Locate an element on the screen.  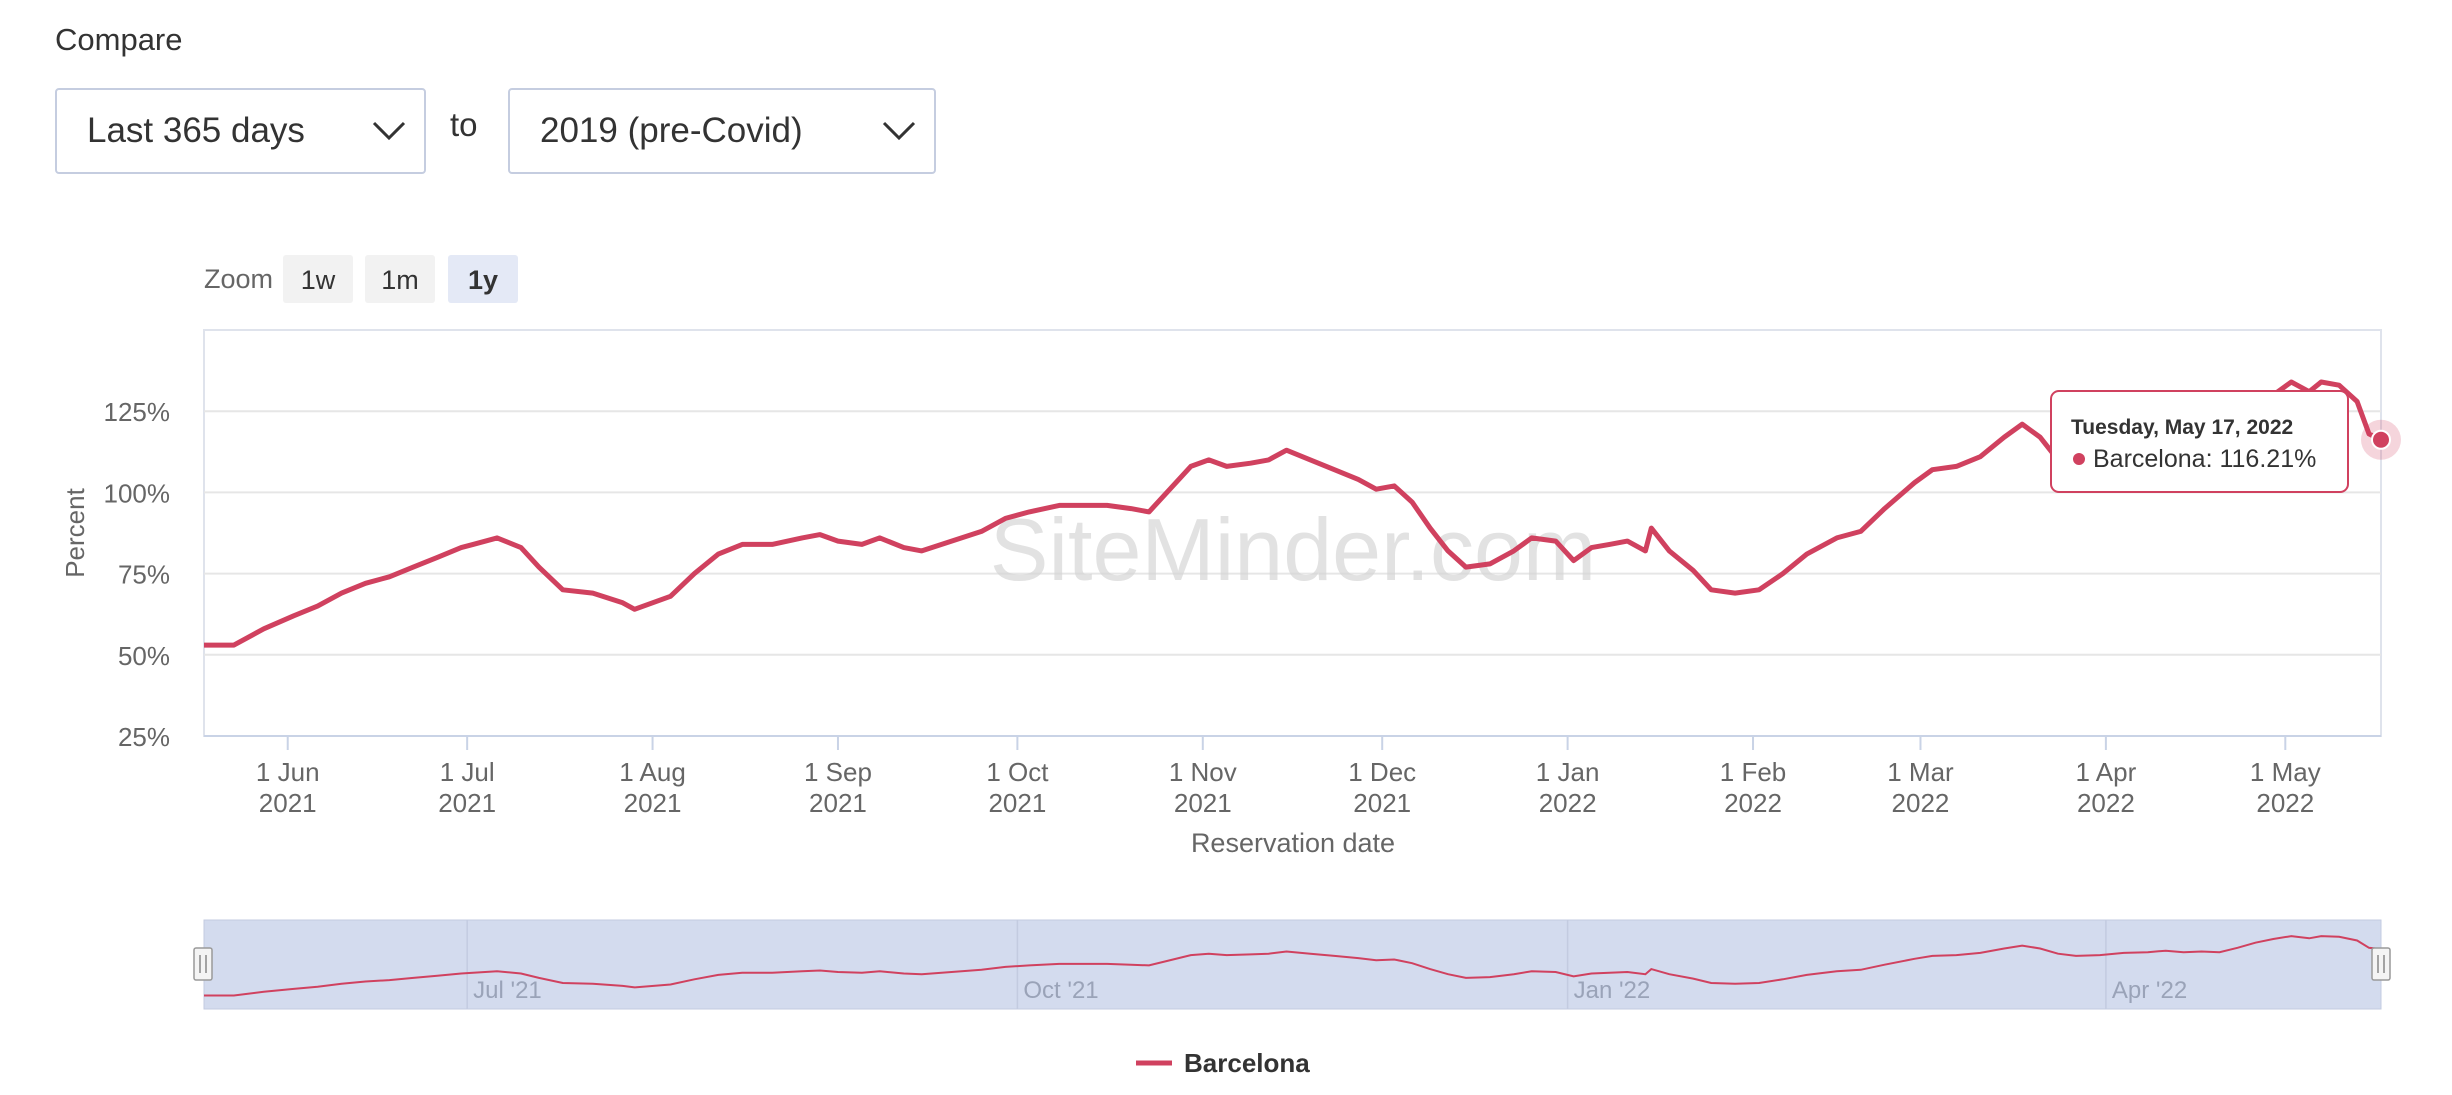
x-tick-label: 1 Sep is located at coordinates (838, 772).